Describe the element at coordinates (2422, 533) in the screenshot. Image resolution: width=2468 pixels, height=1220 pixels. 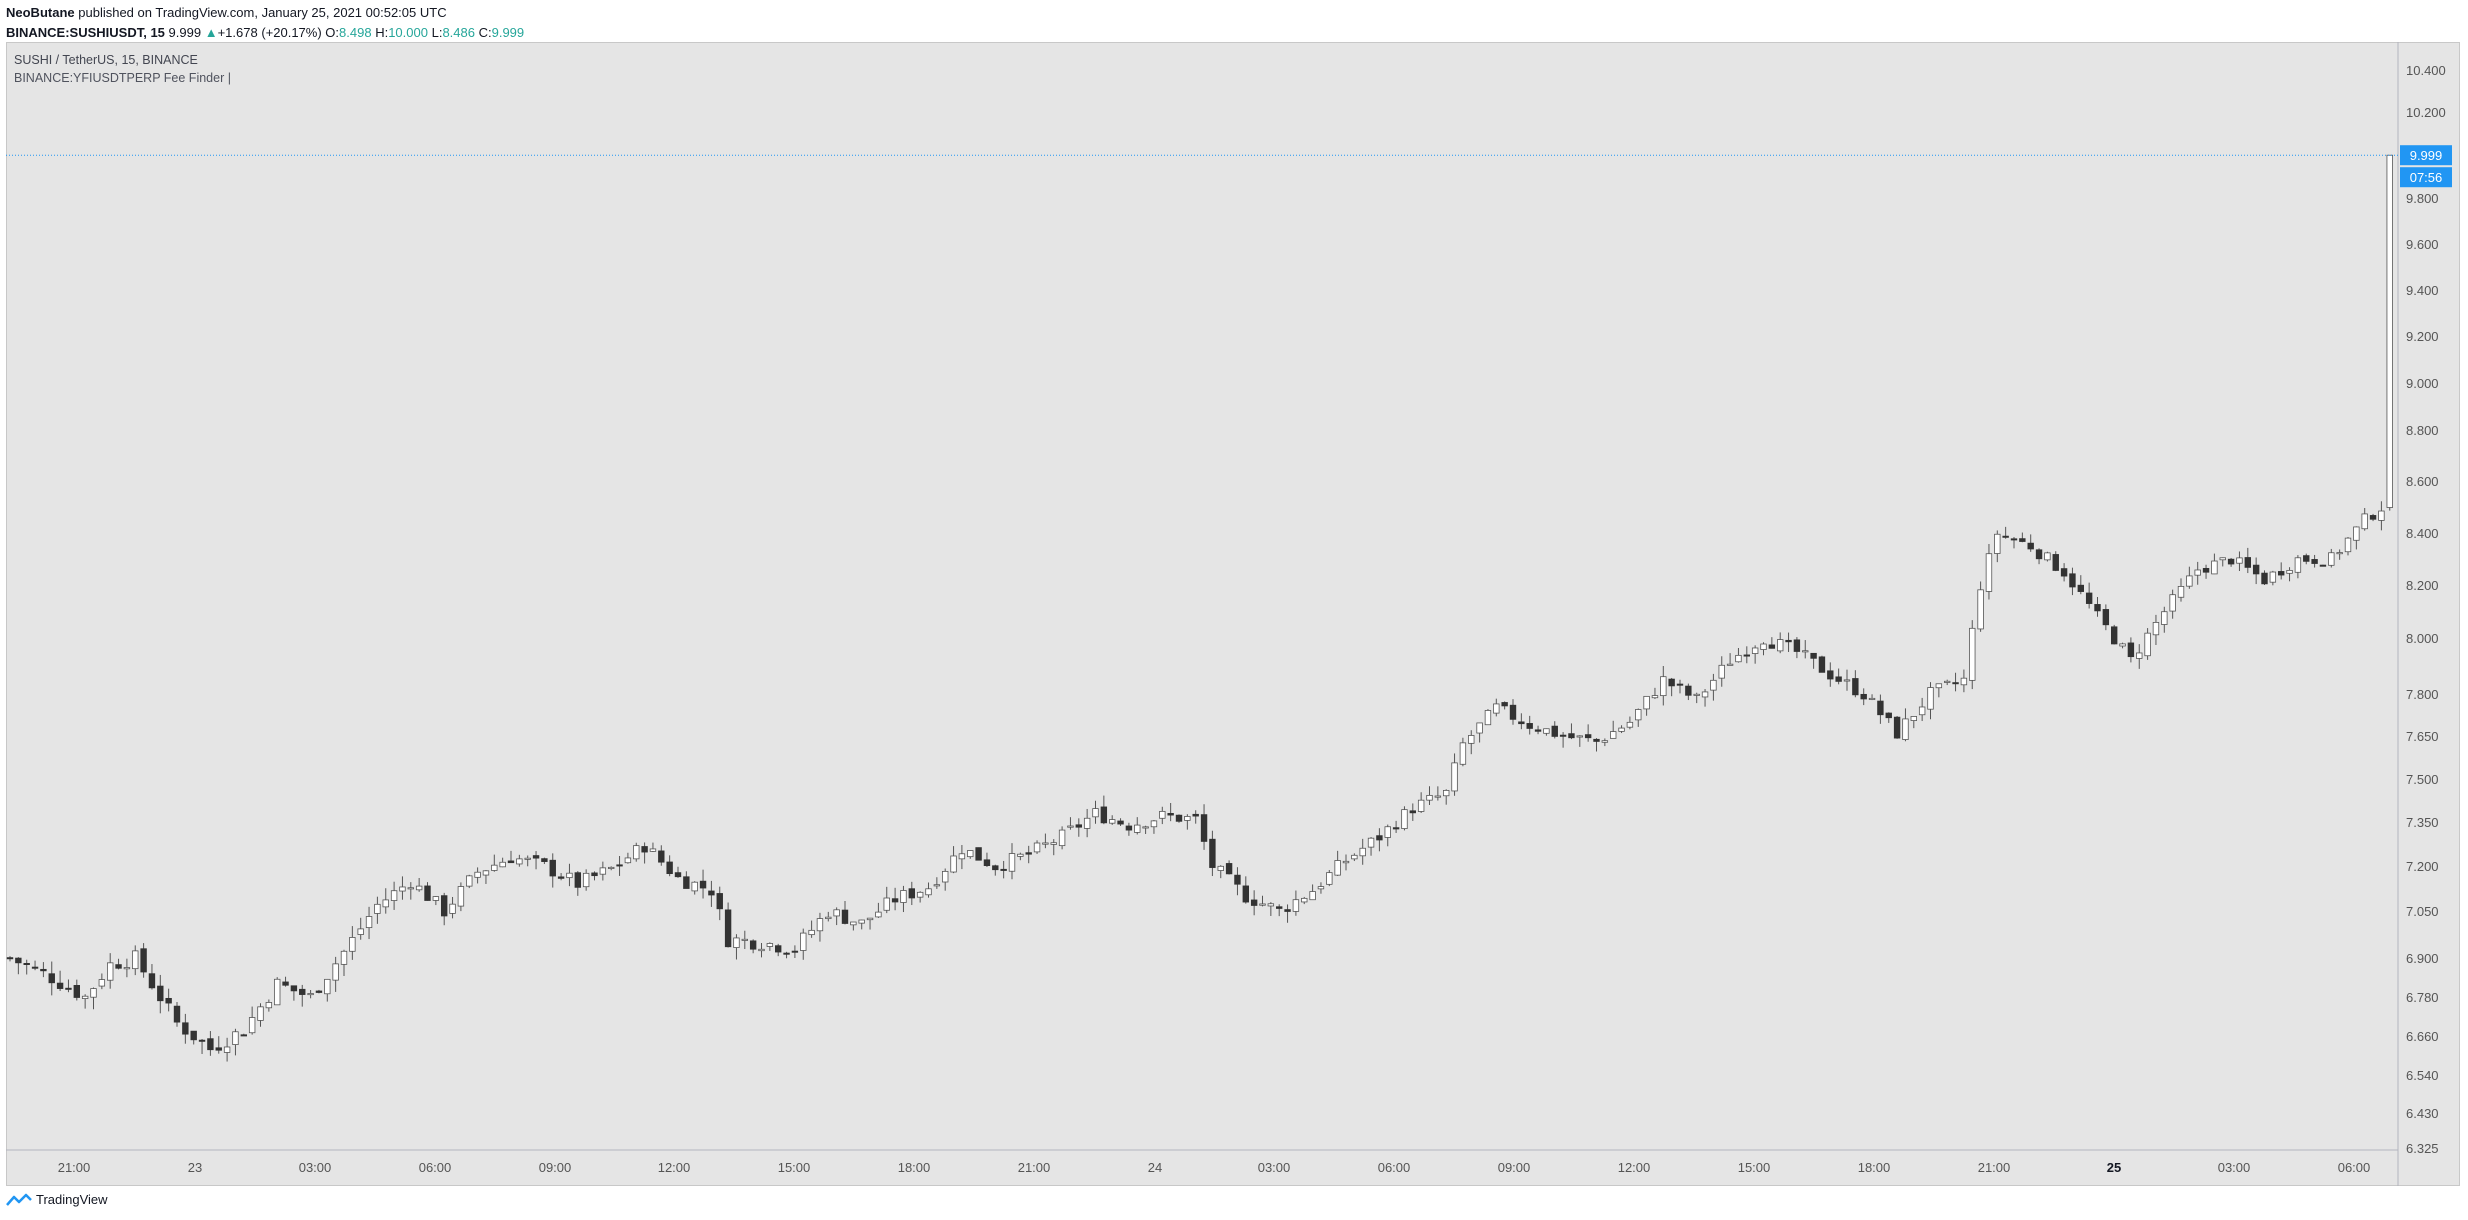
I see `y-tick-label: 8.400` at that location.